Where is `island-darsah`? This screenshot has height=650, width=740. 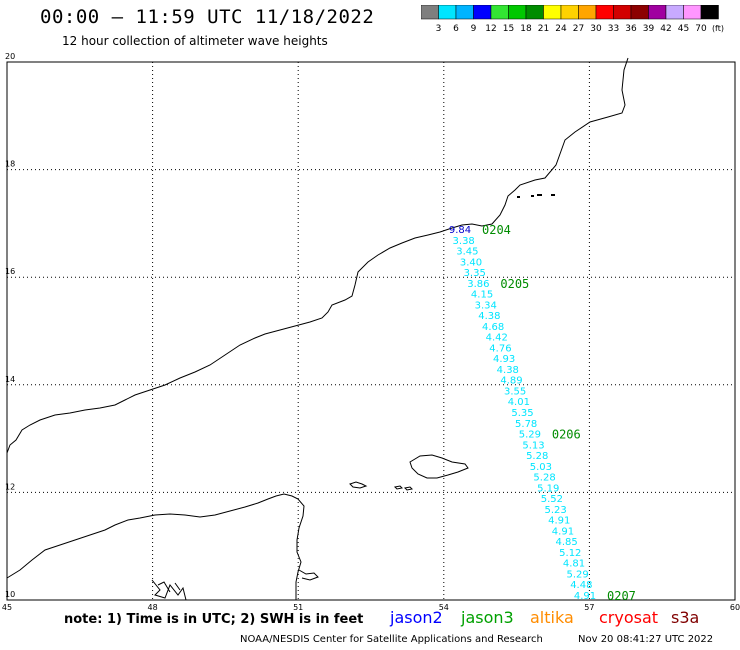
island-darsah is located at coordinates (408, 488).